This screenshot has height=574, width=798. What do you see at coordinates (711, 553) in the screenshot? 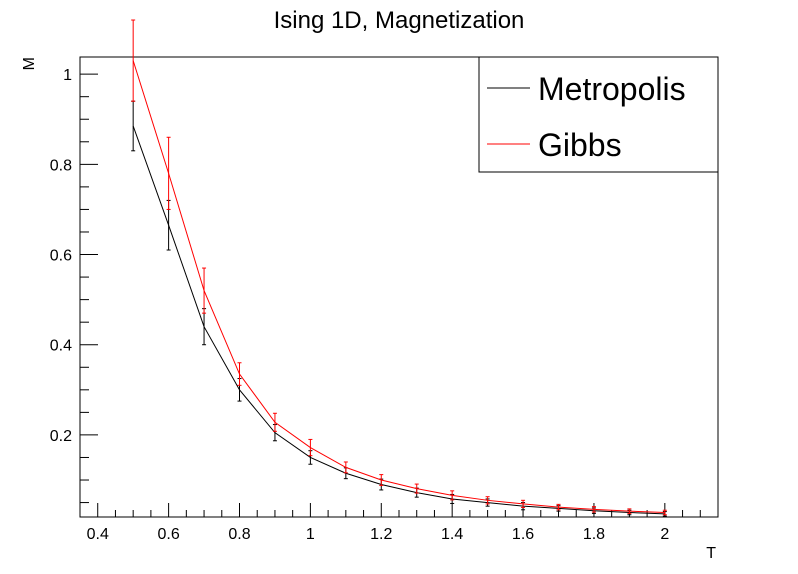
I see `x-axis-label: T` at bounding box center [711, 553].